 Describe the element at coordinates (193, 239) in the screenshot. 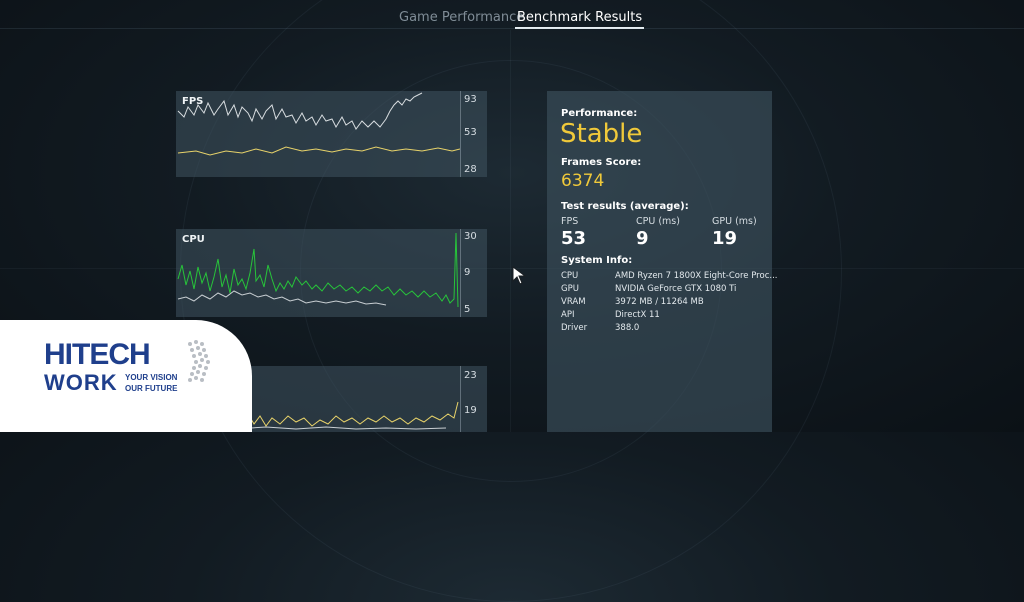

I see `cpu-graph-label: CPU` at that location.